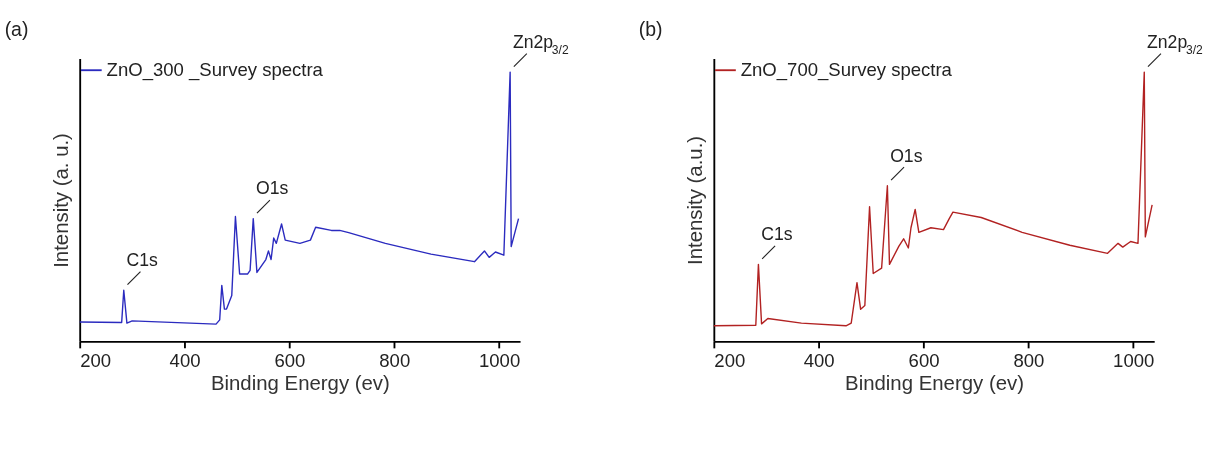  Describe the element at coordinates (215, 69) in the screenshot. I see `legend-label: ZnO_300 _Survey spectra` at that location.